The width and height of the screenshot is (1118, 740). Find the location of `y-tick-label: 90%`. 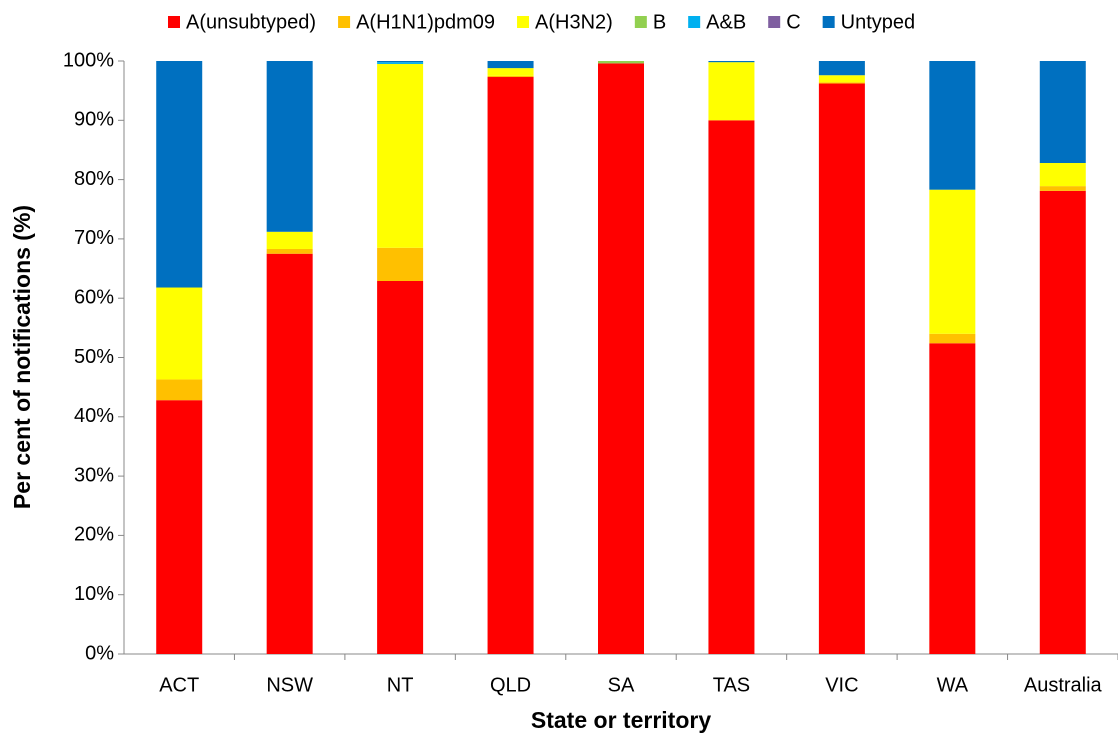

y-tick-label: 90% is located at coordinates (94, 120).